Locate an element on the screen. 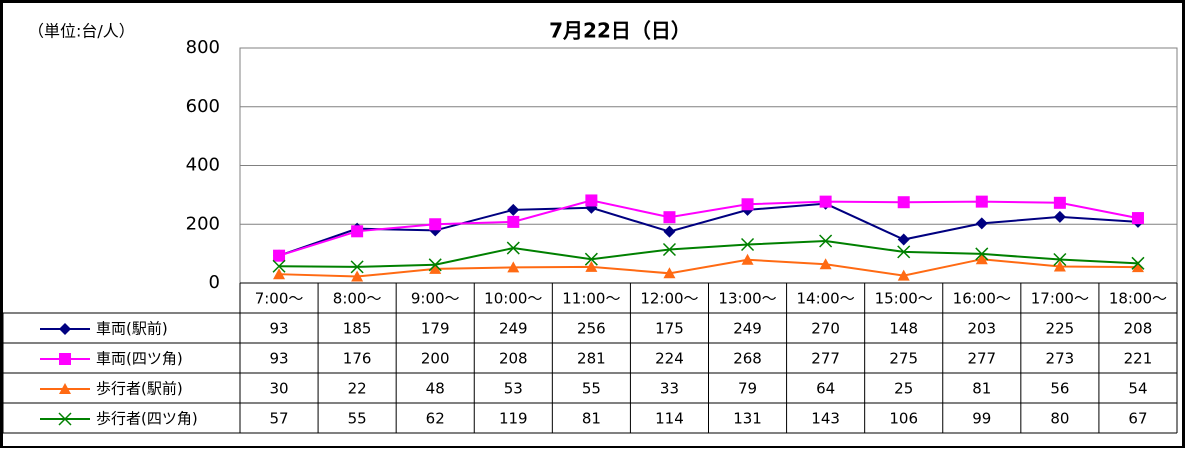 The height and width of the screenshot is (452, 1185). table-value: 79 is located at coordinates (747, 389).